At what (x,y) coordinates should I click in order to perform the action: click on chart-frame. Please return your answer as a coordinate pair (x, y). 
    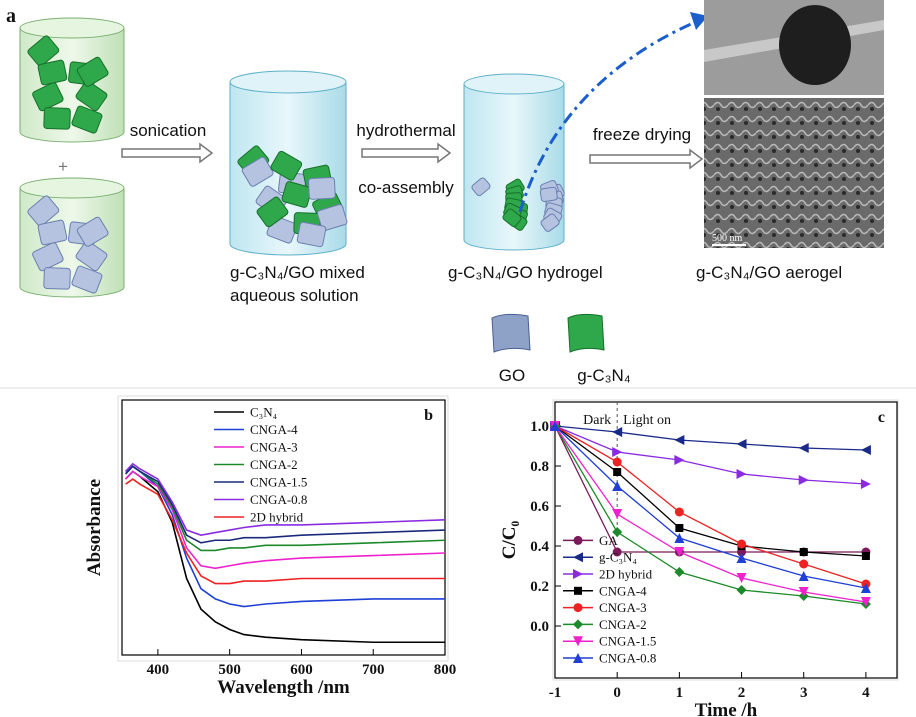
    Looking at the image, I should click on (725, 540).